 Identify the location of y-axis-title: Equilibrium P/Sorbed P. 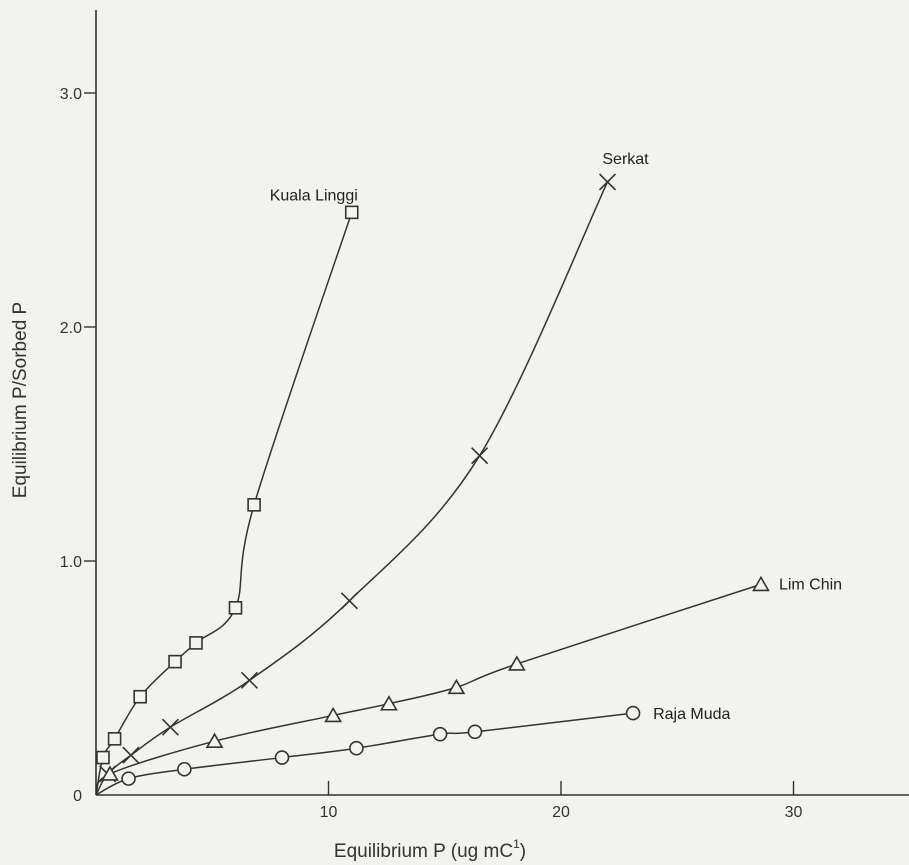
(20, 400).